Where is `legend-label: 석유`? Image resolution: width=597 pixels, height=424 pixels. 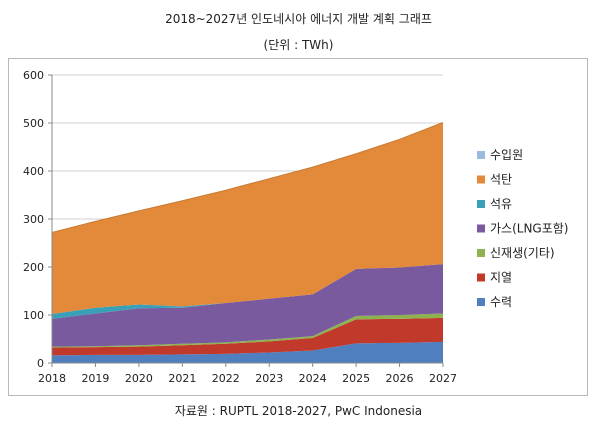
legend-label: 석유 is located at coordinates (501, 204).